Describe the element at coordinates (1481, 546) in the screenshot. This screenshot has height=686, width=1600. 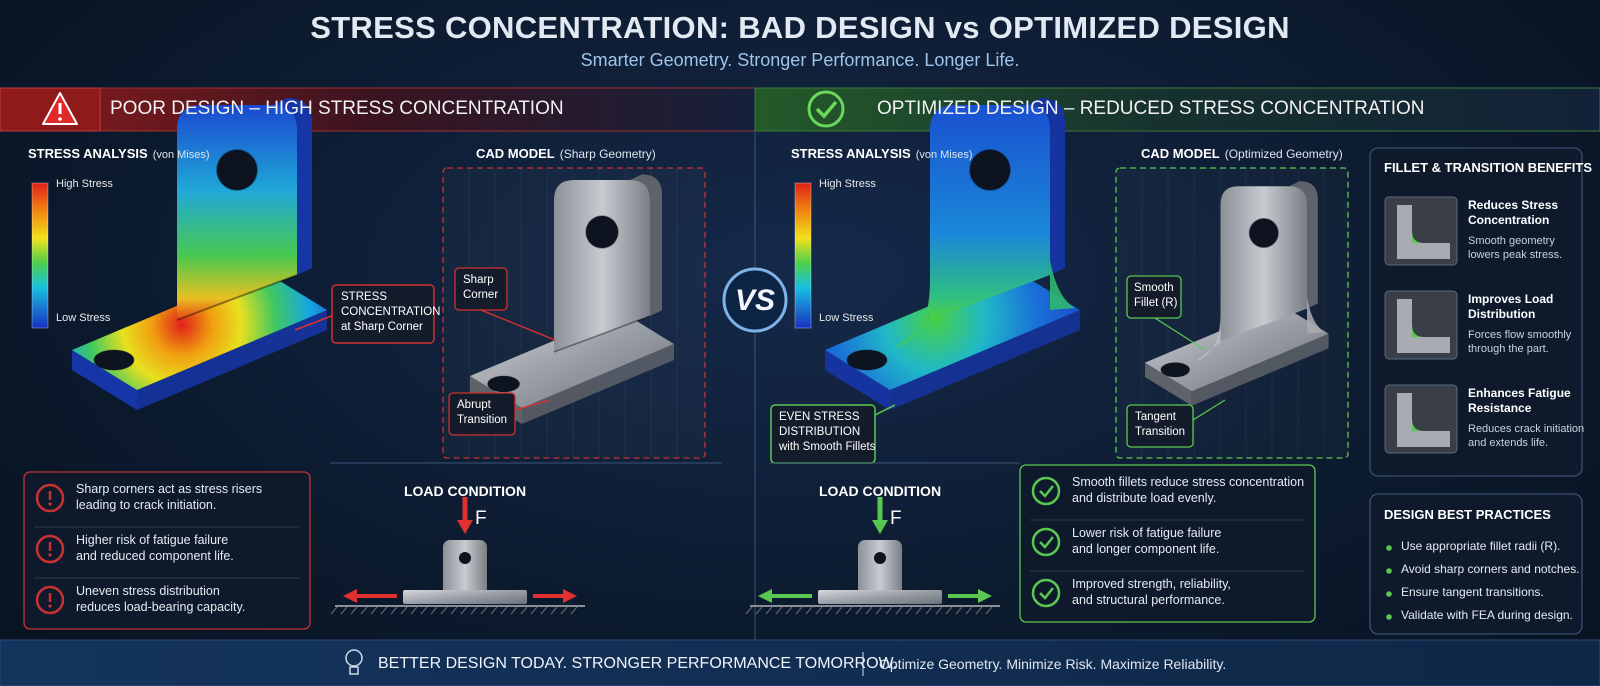
I see `practice-item: Use appropriate fillet radii (R).` at that location.